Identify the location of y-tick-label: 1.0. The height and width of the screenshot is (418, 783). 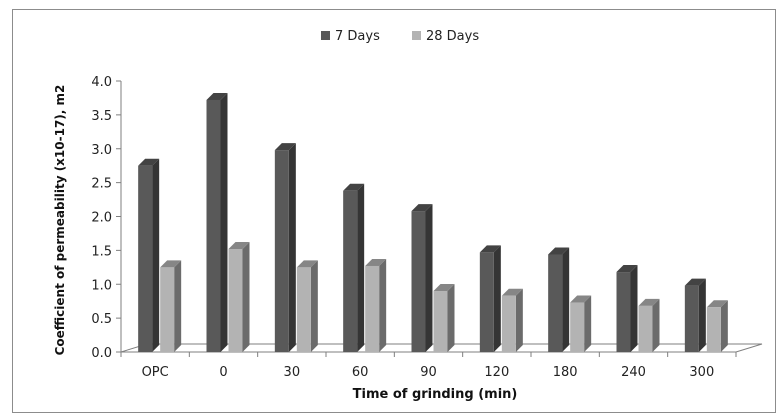
(101, 285).